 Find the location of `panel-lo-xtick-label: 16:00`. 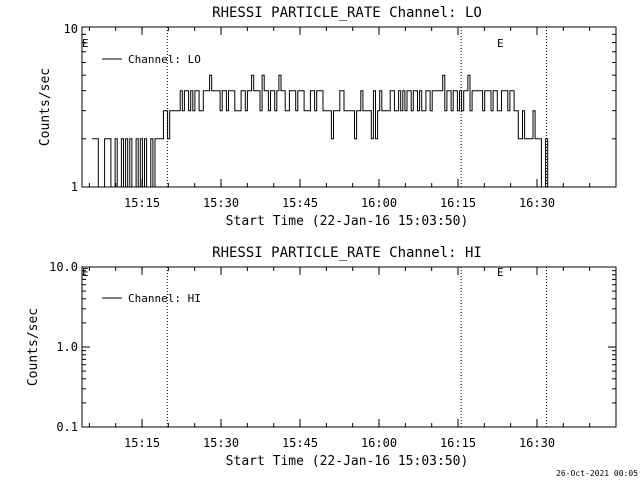

panel-lo-xtick-label: 16:00 is located at coordinates (379, 203).